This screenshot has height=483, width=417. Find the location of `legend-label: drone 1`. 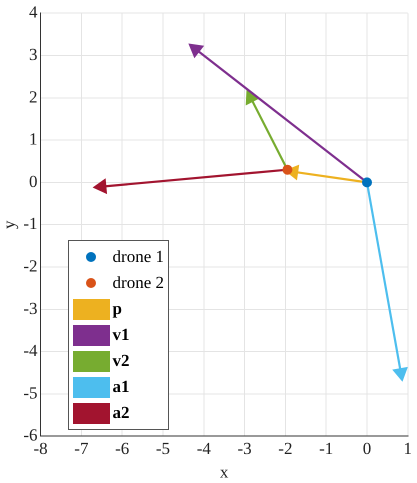

legend-label: drone 1 is located at coordinates (138, 257).